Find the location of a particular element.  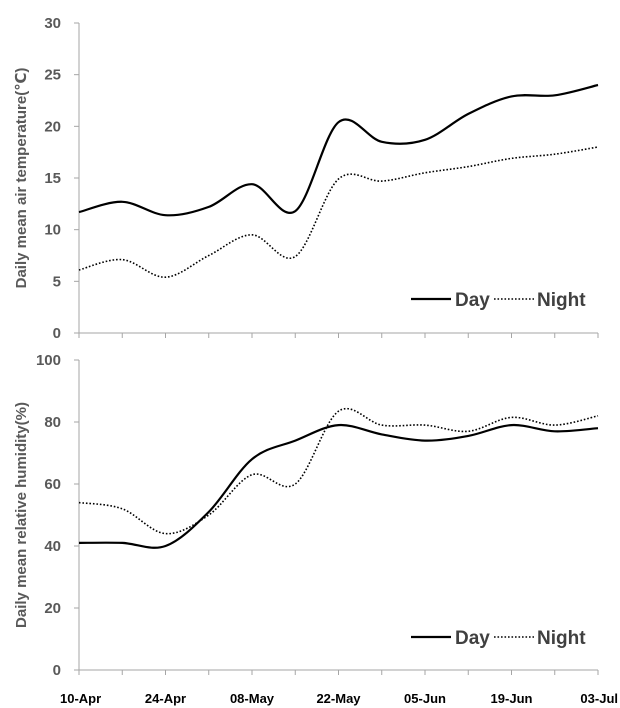

x-tick-label: 03-Jul is located at coordinates (599, 698).